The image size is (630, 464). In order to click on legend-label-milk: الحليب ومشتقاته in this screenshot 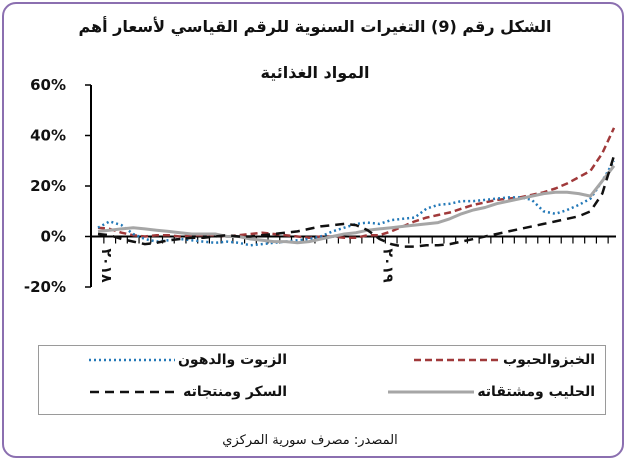, I will do `click(536, 392)`.